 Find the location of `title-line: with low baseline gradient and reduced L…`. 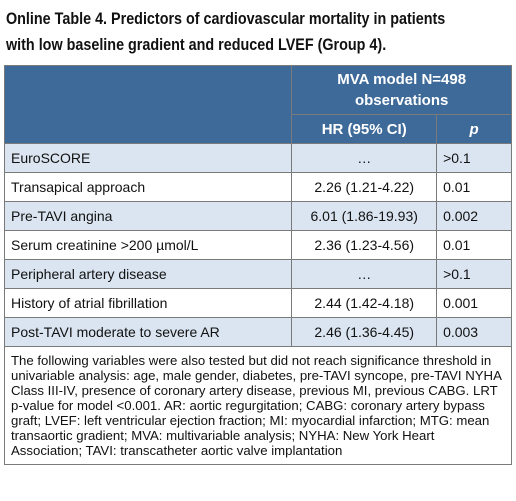

title-line: with low baseline gradient and reduced L… is located at coordinates (196, 45).